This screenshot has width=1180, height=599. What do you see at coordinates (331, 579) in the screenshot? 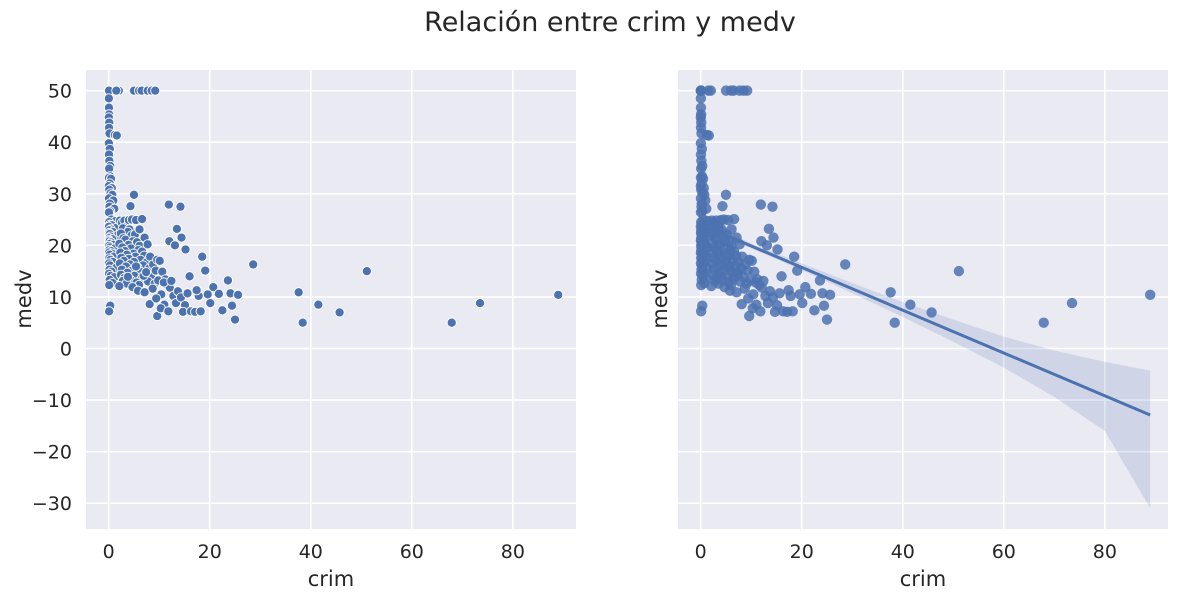
I see `left-x-axis-label: crim` at bounding box center [331, 579].